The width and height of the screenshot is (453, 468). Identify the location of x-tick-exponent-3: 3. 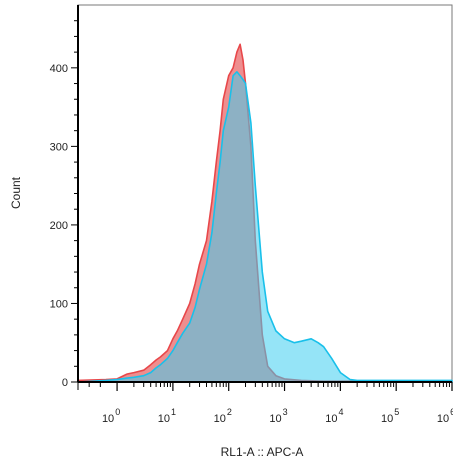
(285, 412).